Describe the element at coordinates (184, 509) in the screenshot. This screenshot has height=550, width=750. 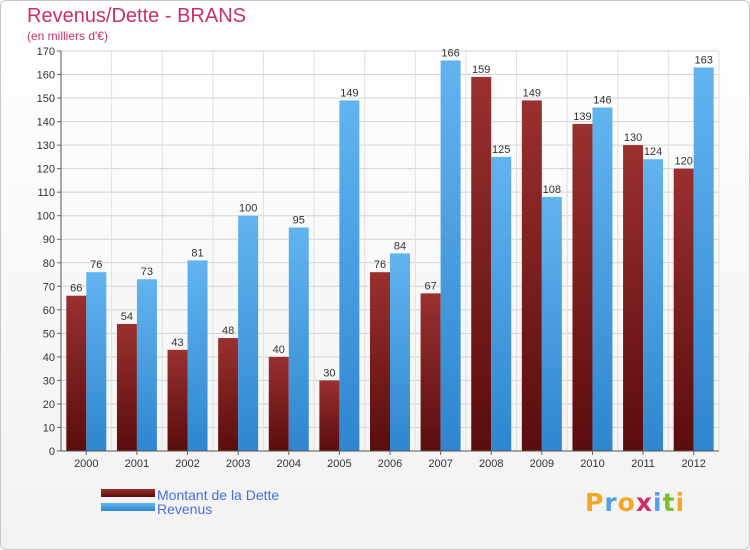
I see `legend-label-revenus: Revenus` at that location.